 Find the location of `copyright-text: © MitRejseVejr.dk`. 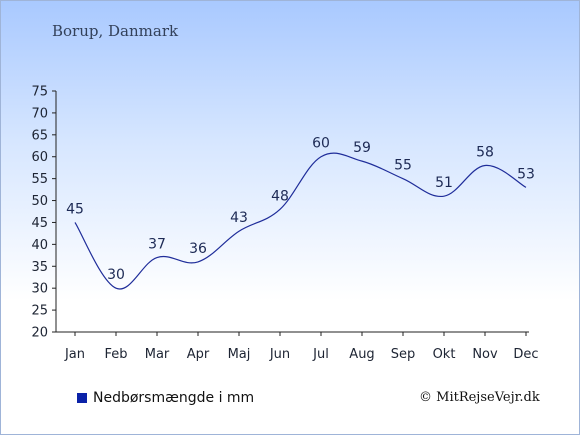

copyright-text: © MitRejseVejr.dk is located at coordinates (479, 397).